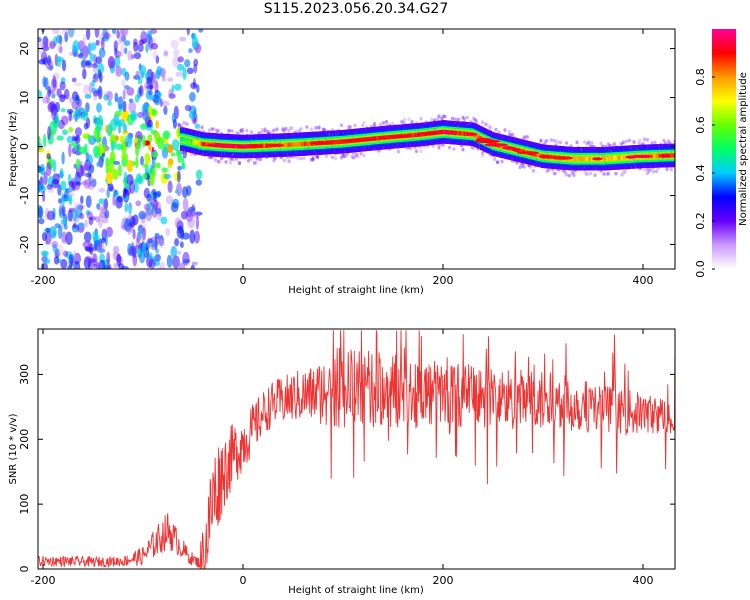  What do you see at coordinates (700, 173) in the screenshot?
I see `colorbar-tick-label: 0.4` at bounding box center [700, 173].